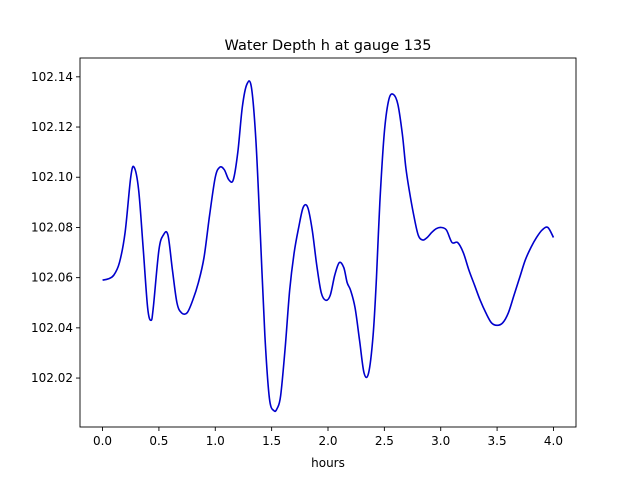 The image size is (640, 480). What do you see at coordinates (158, 441) in the screenshot?
I see `x-tick-label: 0.5` at bounding box center [158, 441].